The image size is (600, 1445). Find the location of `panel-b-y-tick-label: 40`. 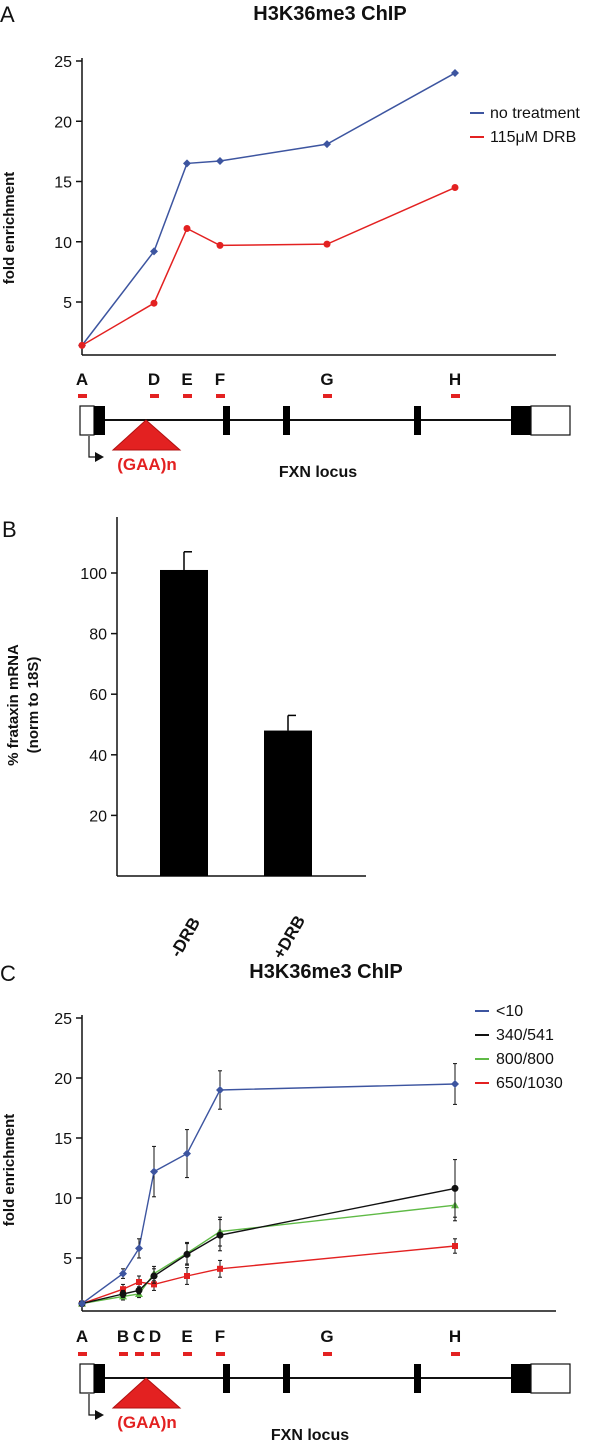

panel-b-y-tick-label: 40 is located at coordinates (98, 756).